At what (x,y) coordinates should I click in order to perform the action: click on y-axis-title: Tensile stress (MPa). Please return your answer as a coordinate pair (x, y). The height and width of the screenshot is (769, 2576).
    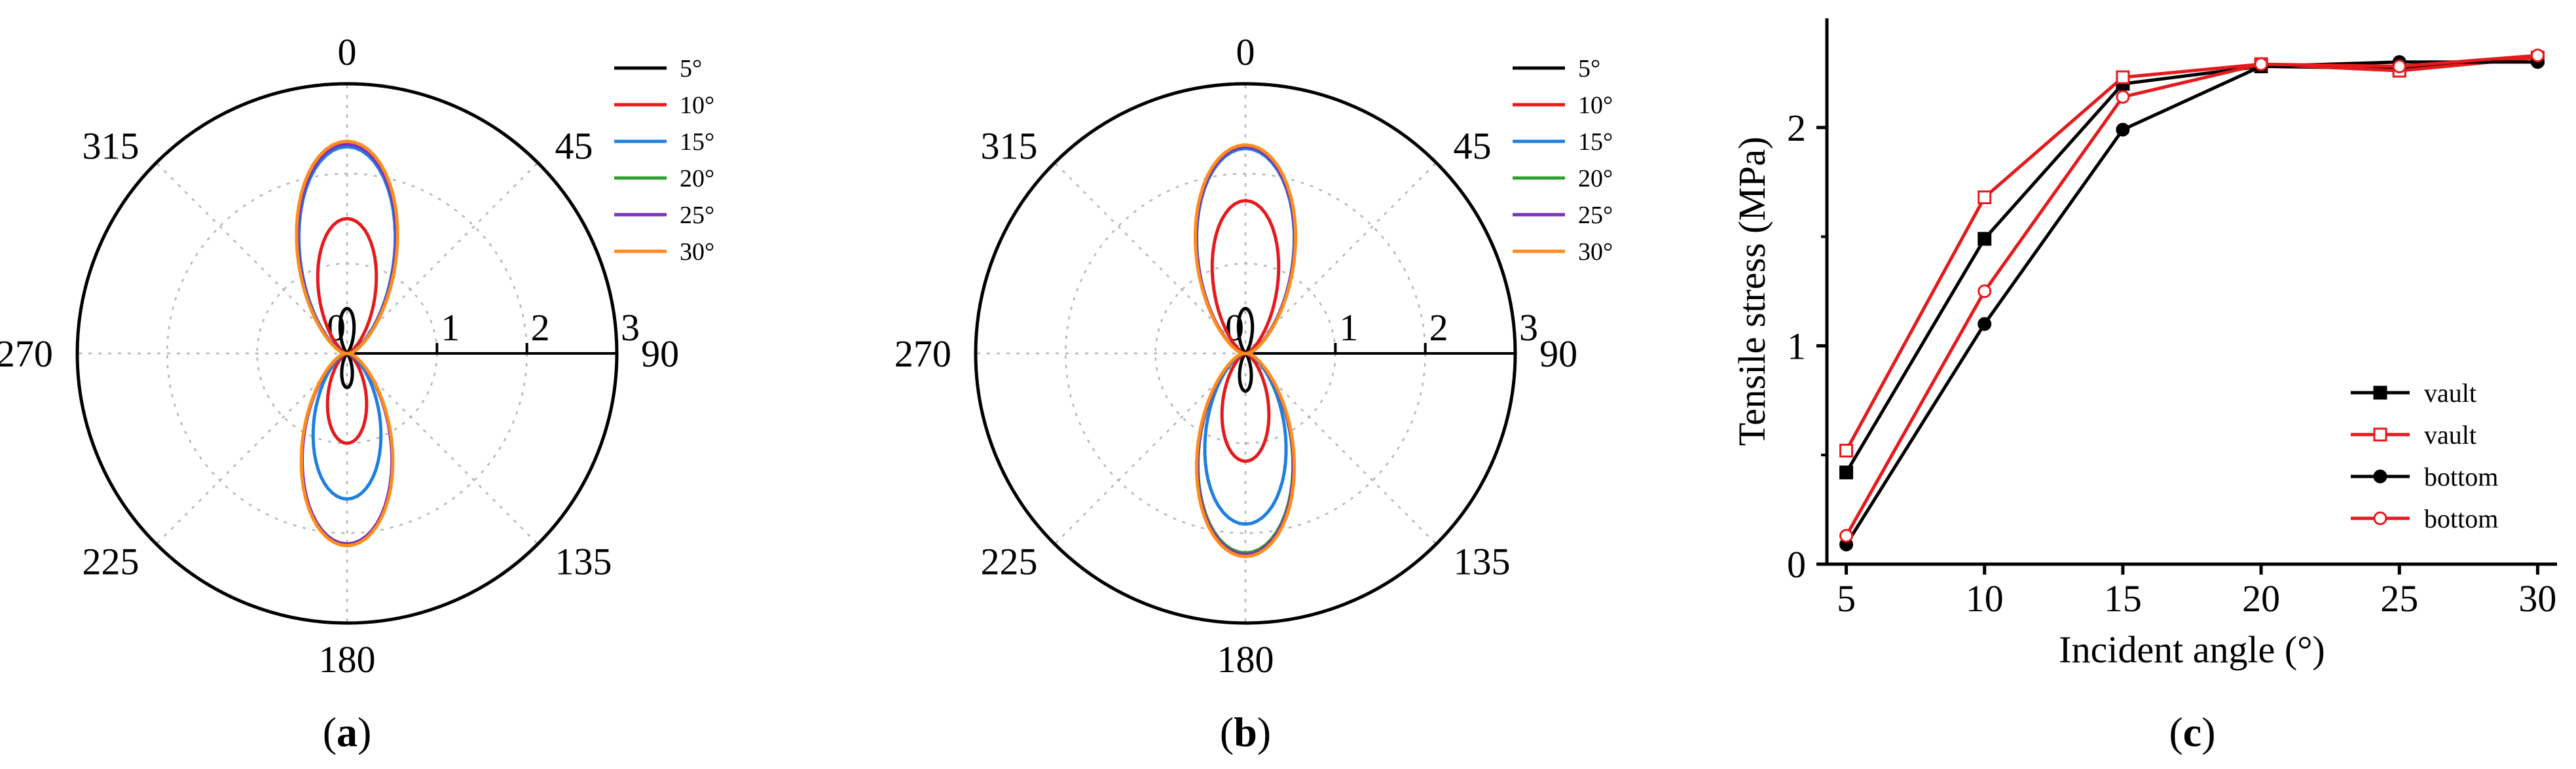
    Looking at the image, I should click on (1752, 291).